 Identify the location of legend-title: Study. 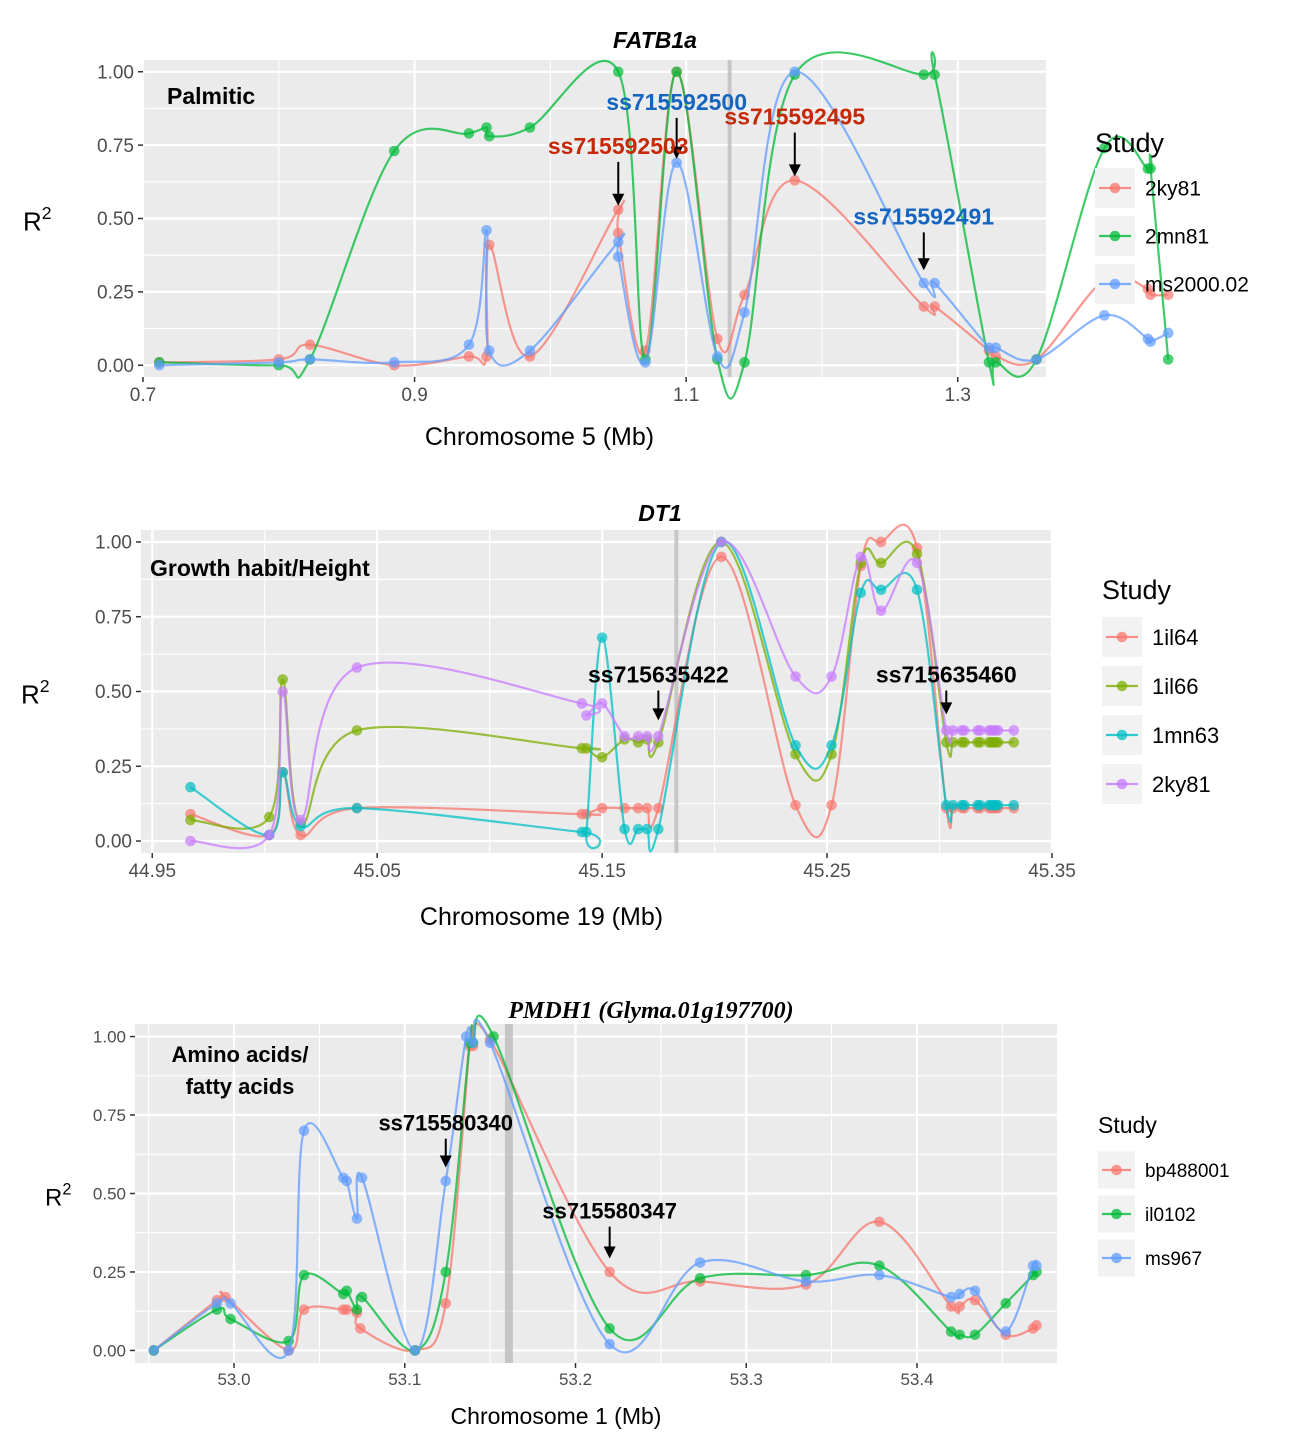
(1137, 590).